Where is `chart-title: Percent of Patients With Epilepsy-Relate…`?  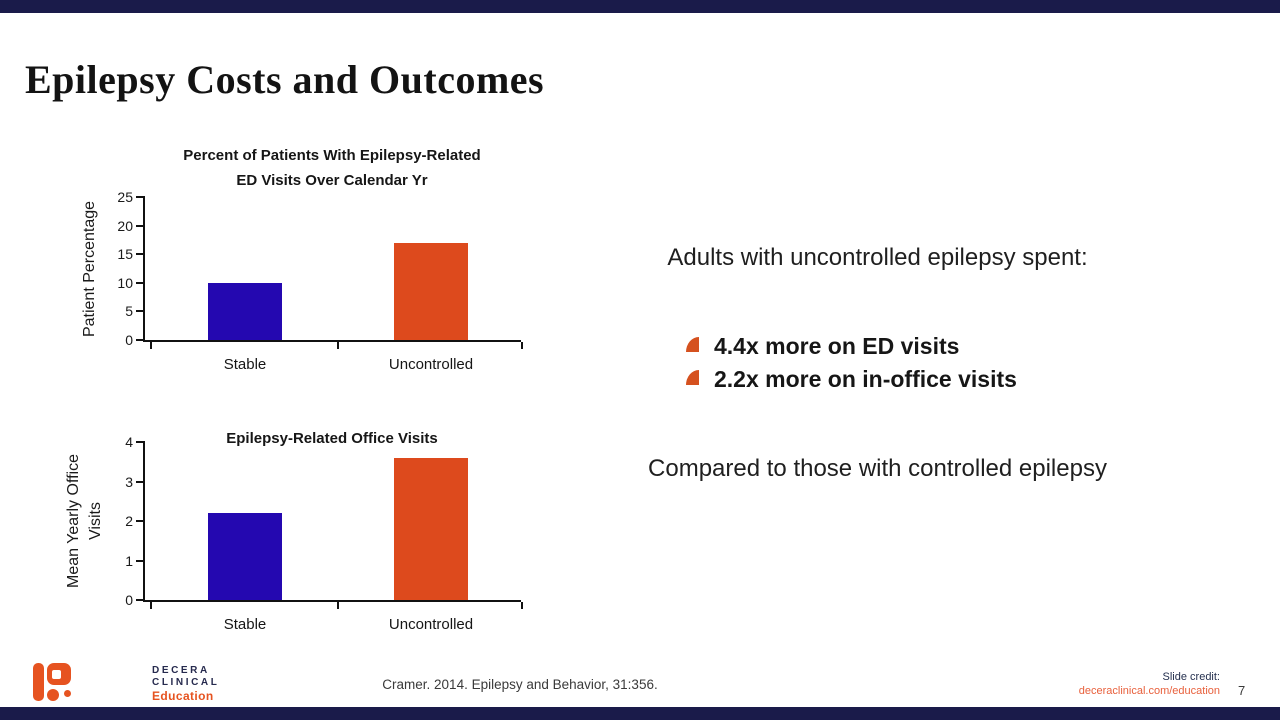 chart-title: Percent of Patients With Epilepsy-Relate… is located at coordinates (332, 168).